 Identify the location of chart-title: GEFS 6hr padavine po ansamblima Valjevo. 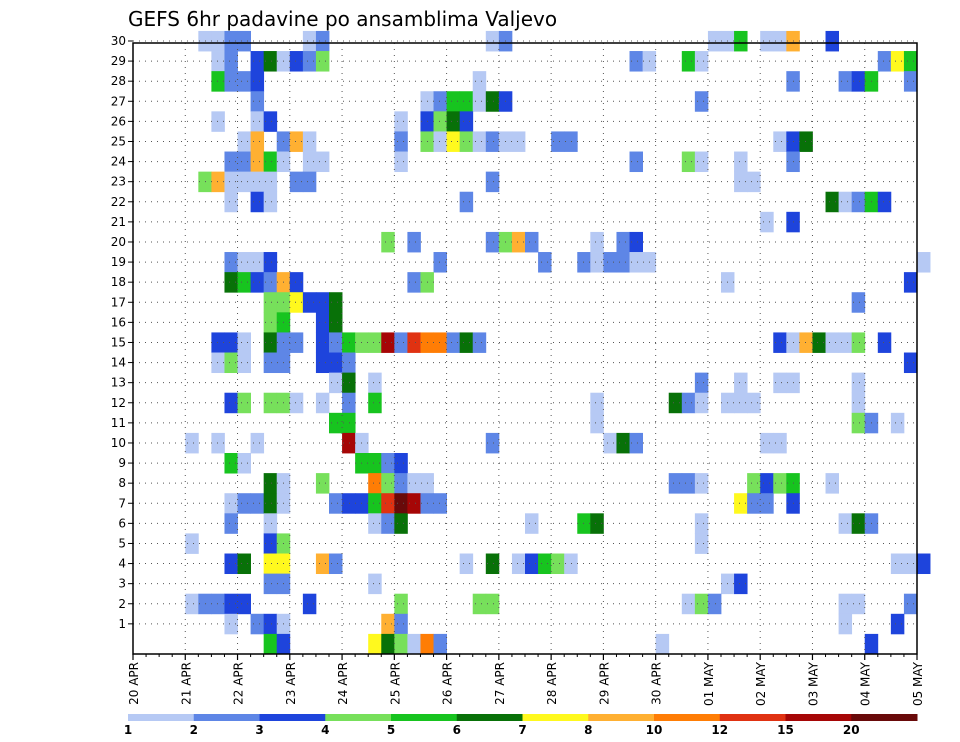
(342, 19).